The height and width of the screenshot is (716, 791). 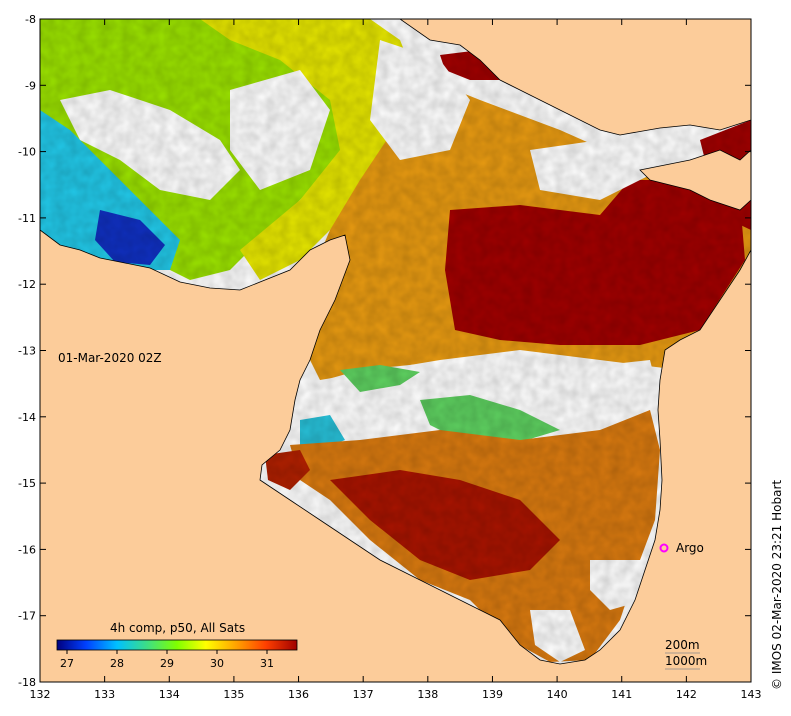 I want to click on colorbar-tick-label: 30, so click(x=217, y=663).